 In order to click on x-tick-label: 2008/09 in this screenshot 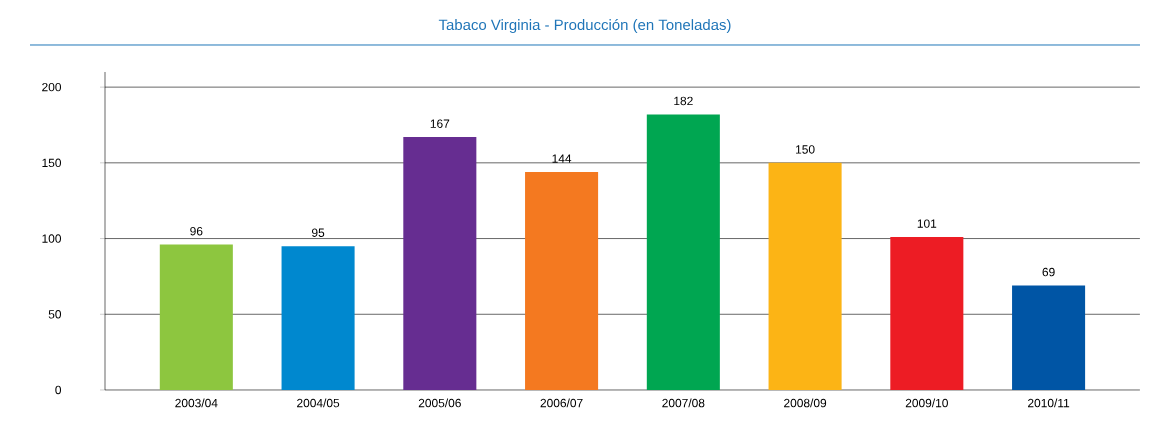, I will do `click(805, 403)`.